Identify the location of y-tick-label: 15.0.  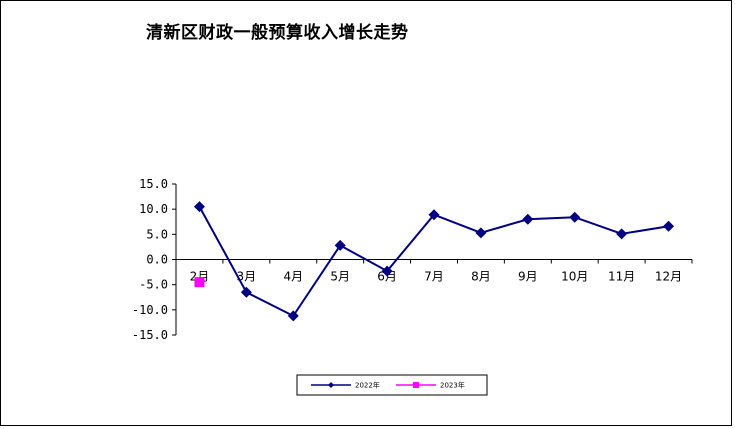
(153, 184).